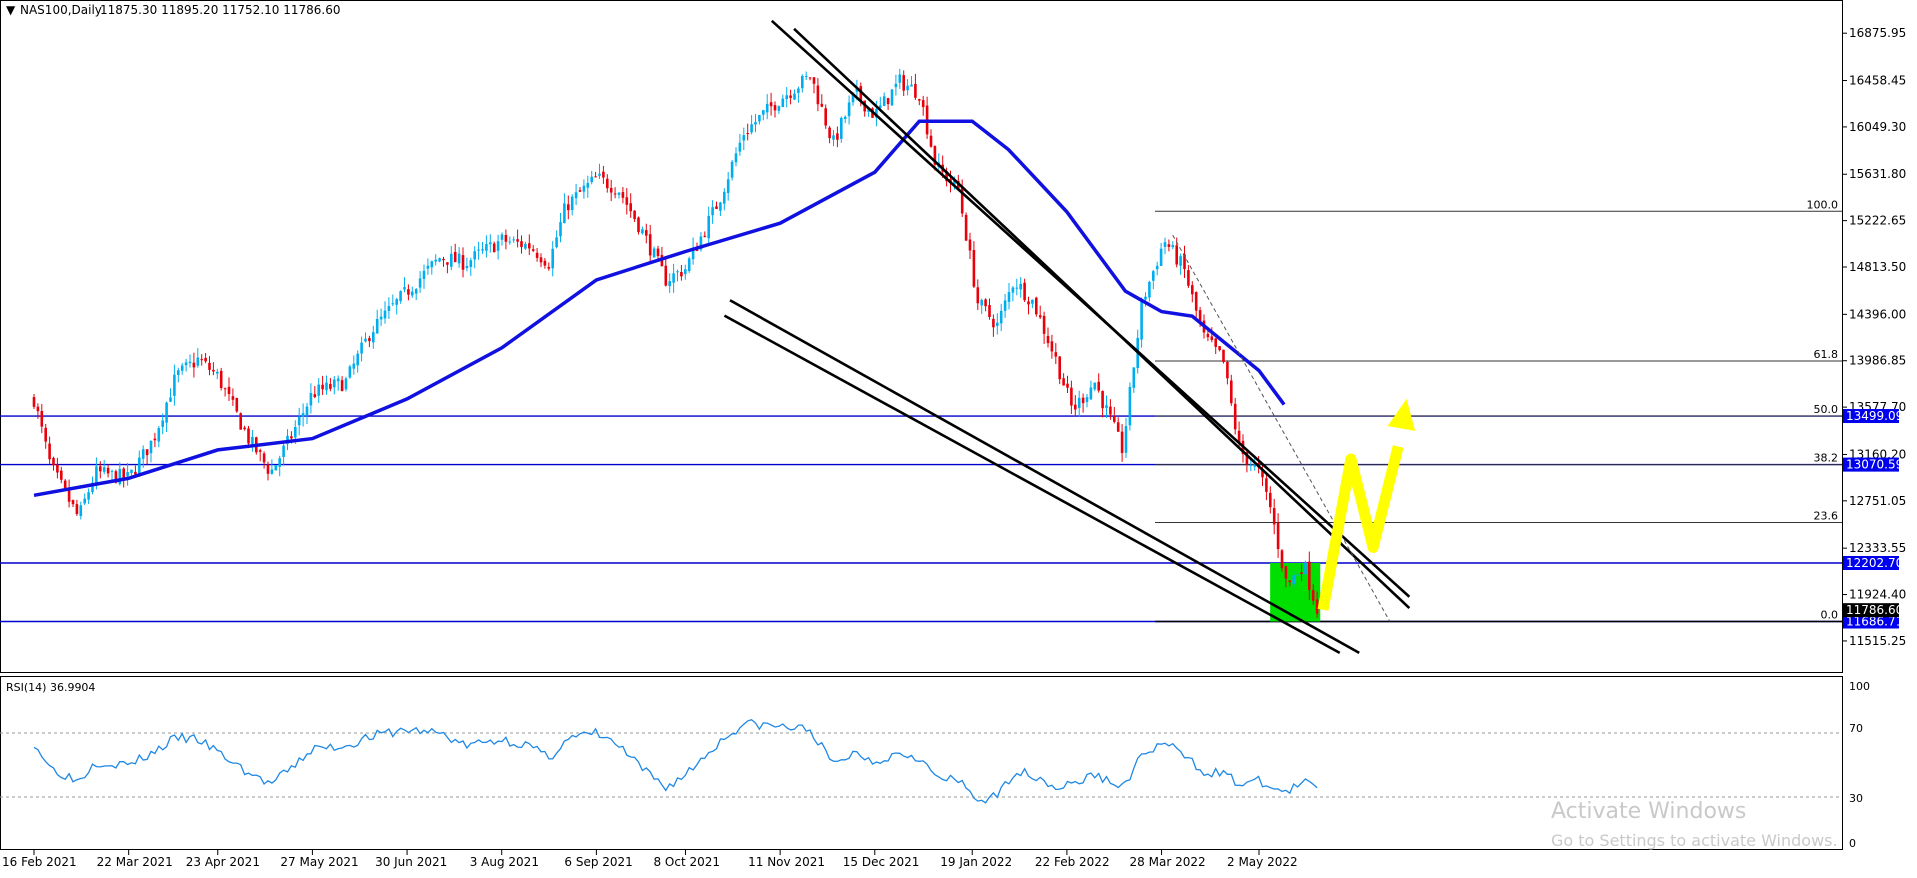  I want to click on fib-level-label: 61.8, so click(1826, 354).